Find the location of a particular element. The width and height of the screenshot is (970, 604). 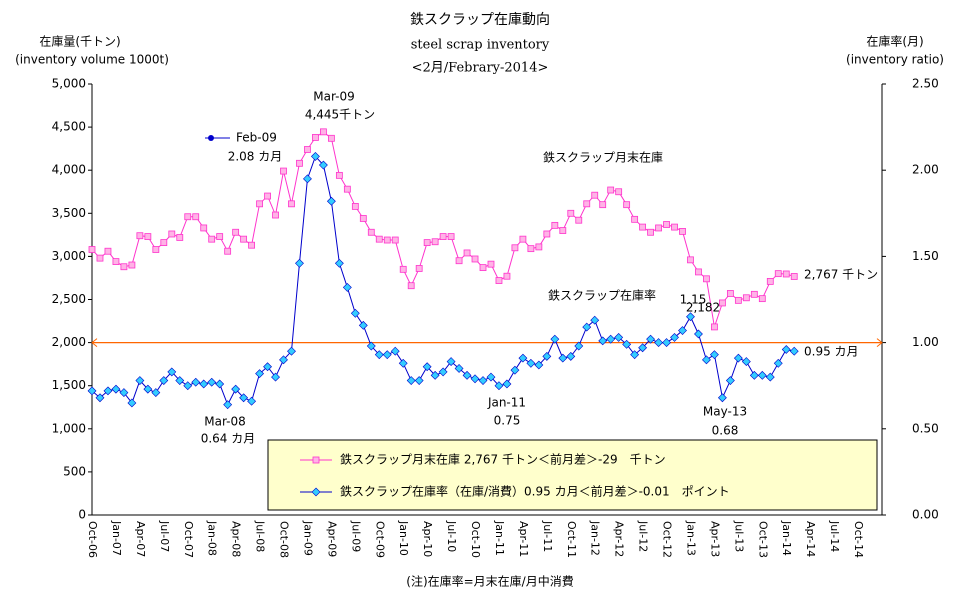

x-tick-label: Oct-14 is located at coordinates (858, 539).